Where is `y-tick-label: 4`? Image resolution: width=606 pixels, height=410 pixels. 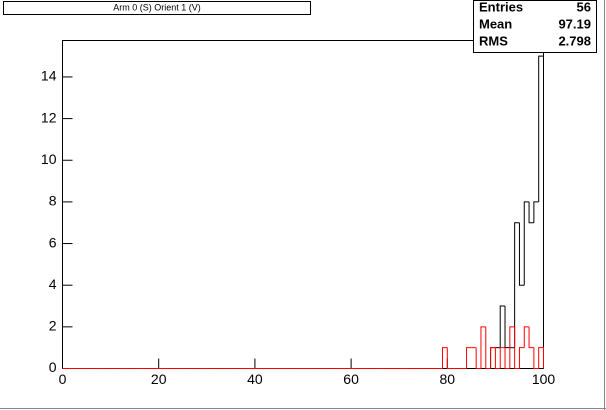
y-tick-label: 4 is located at coordinates (53, 284).